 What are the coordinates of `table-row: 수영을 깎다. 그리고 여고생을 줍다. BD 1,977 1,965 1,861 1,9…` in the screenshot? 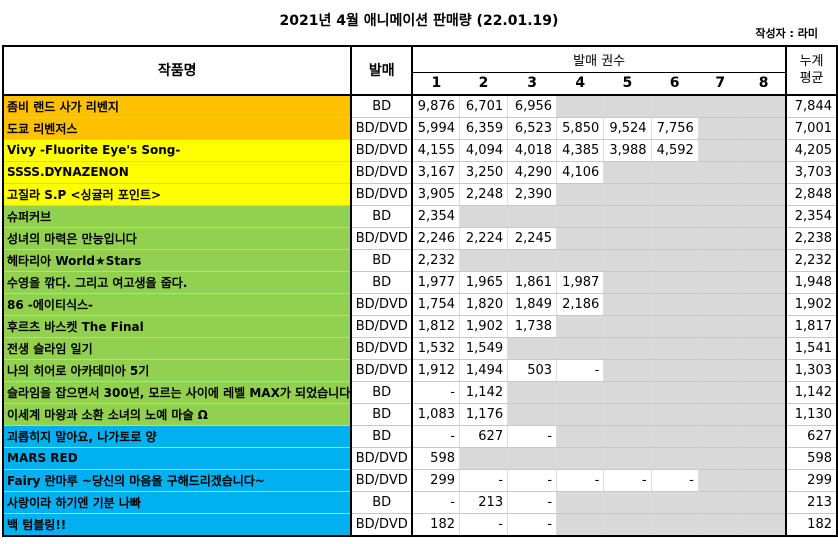 It's located at (420, 282).